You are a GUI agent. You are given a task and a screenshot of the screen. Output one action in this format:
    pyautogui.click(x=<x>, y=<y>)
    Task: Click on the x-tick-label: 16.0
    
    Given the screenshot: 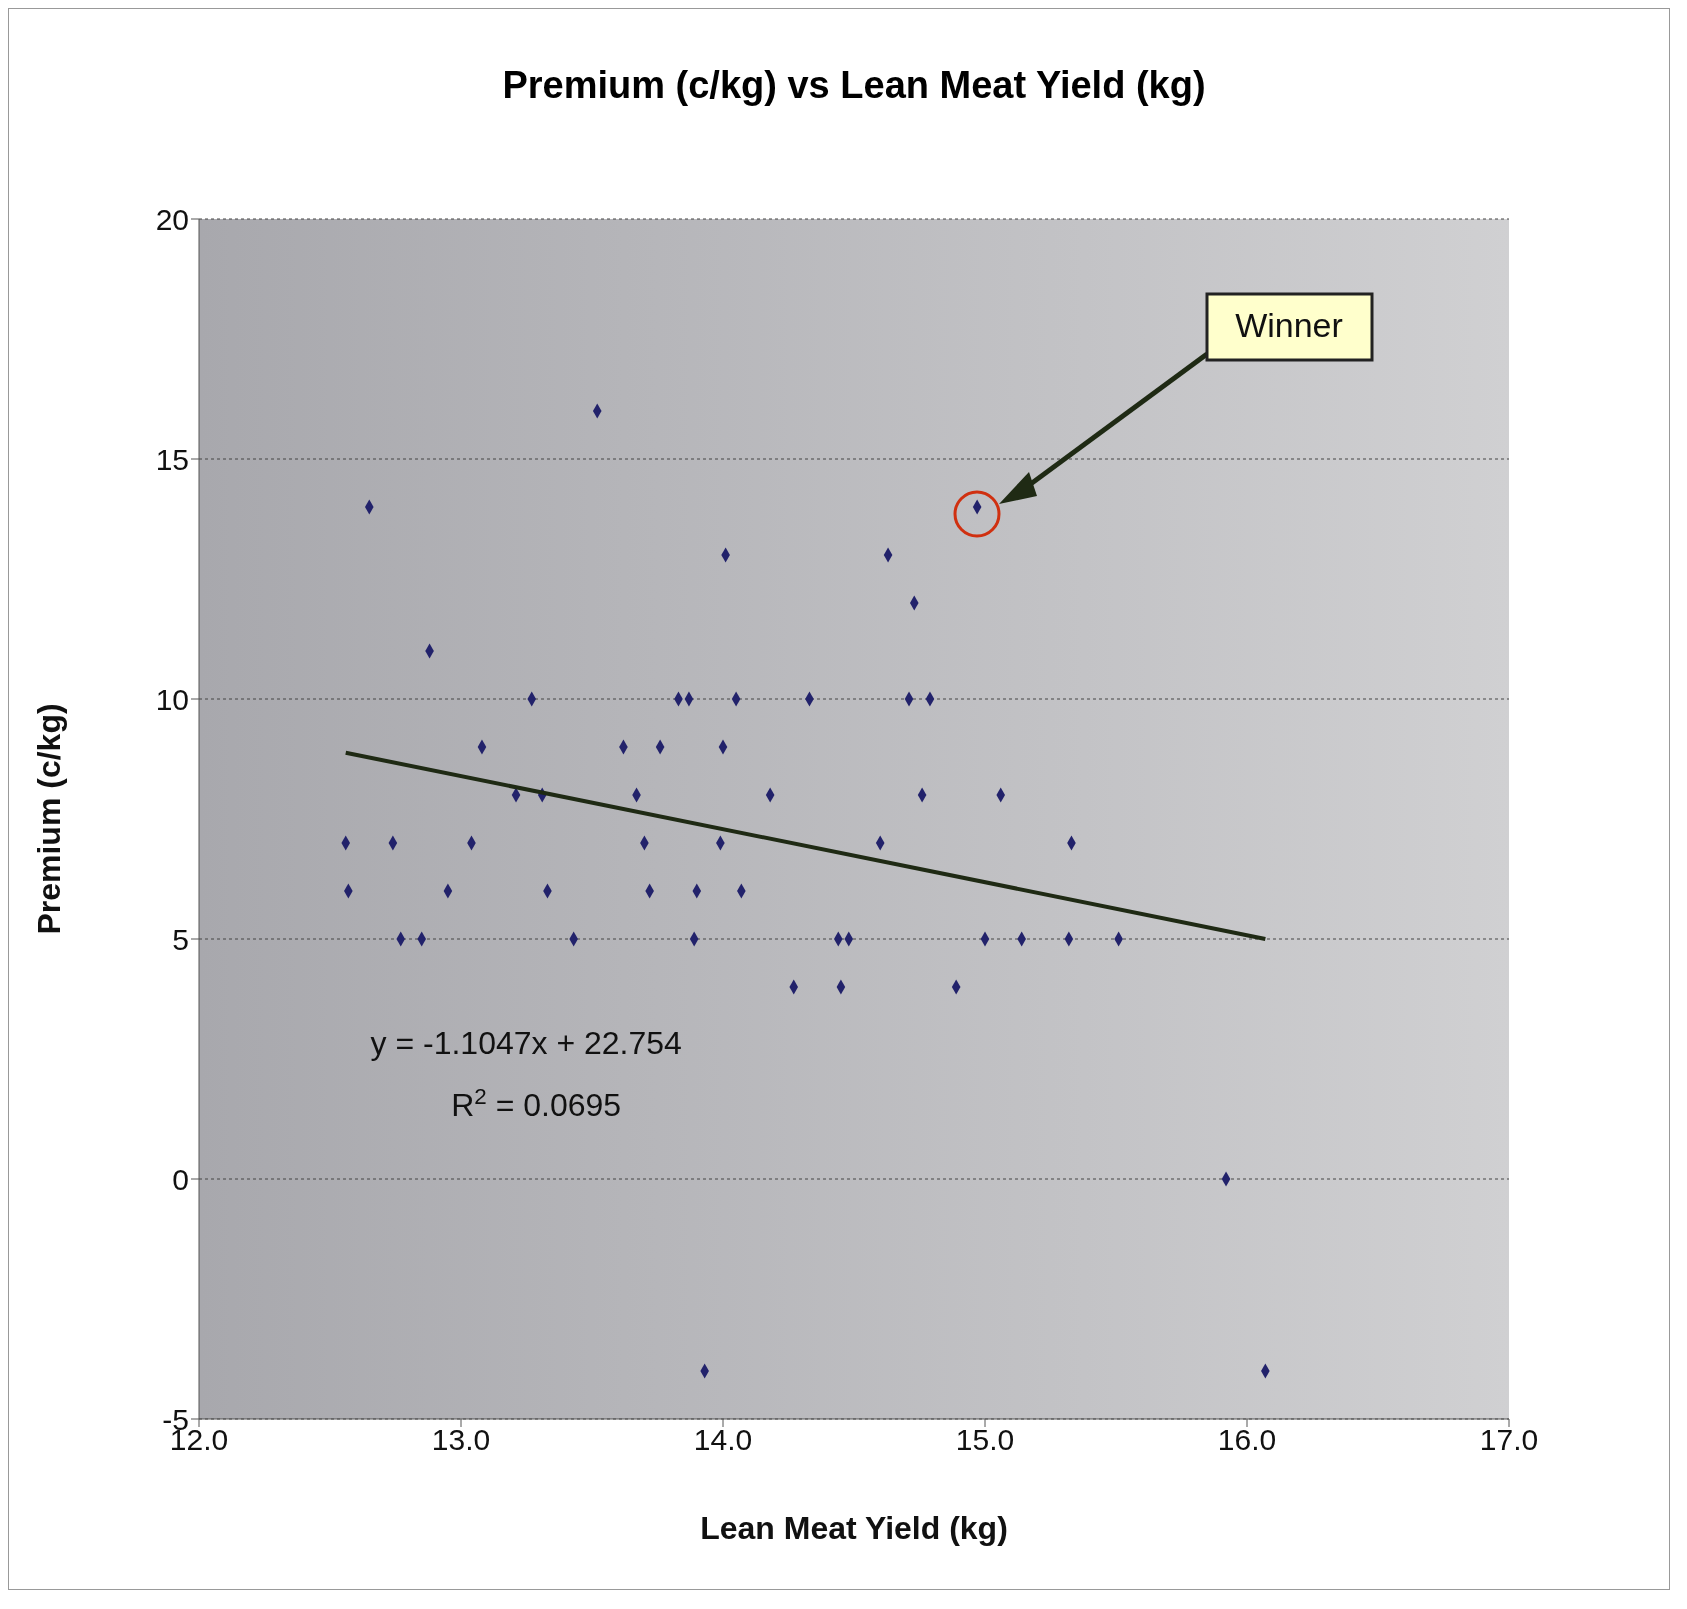 What is the action you would take?
    pyautogui.click(x=1247, y=1440)
    